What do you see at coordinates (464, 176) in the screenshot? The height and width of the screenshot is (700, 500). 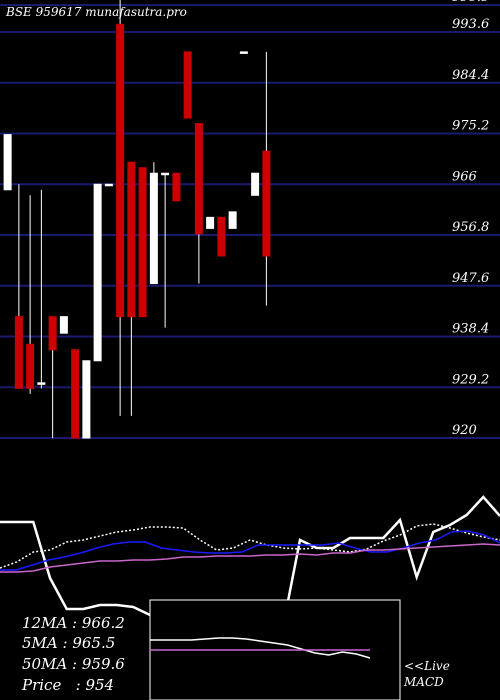 I see `y-tick-label: 966` at bounding box center [464, 176].